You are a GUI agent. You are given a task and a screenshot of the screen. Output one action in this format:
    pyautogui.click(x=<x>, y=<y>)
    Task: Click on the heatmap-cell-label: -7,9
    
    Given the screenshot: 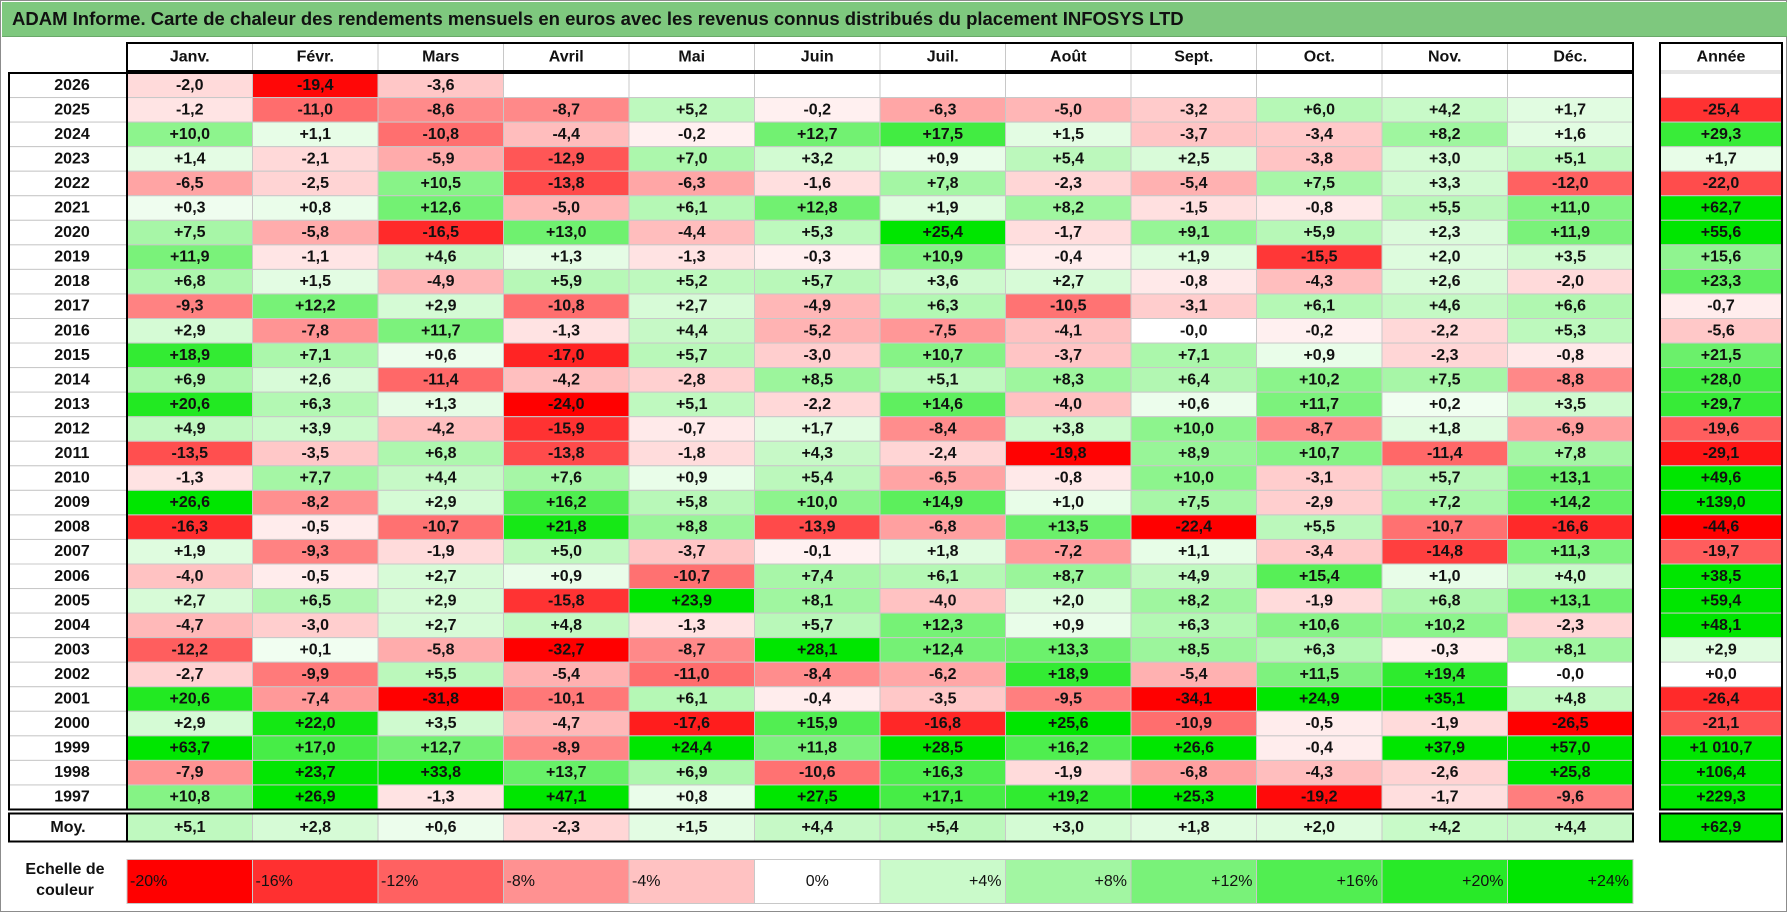 What is the action you would take?
    pyautogui.click(x=190, y=772)
    